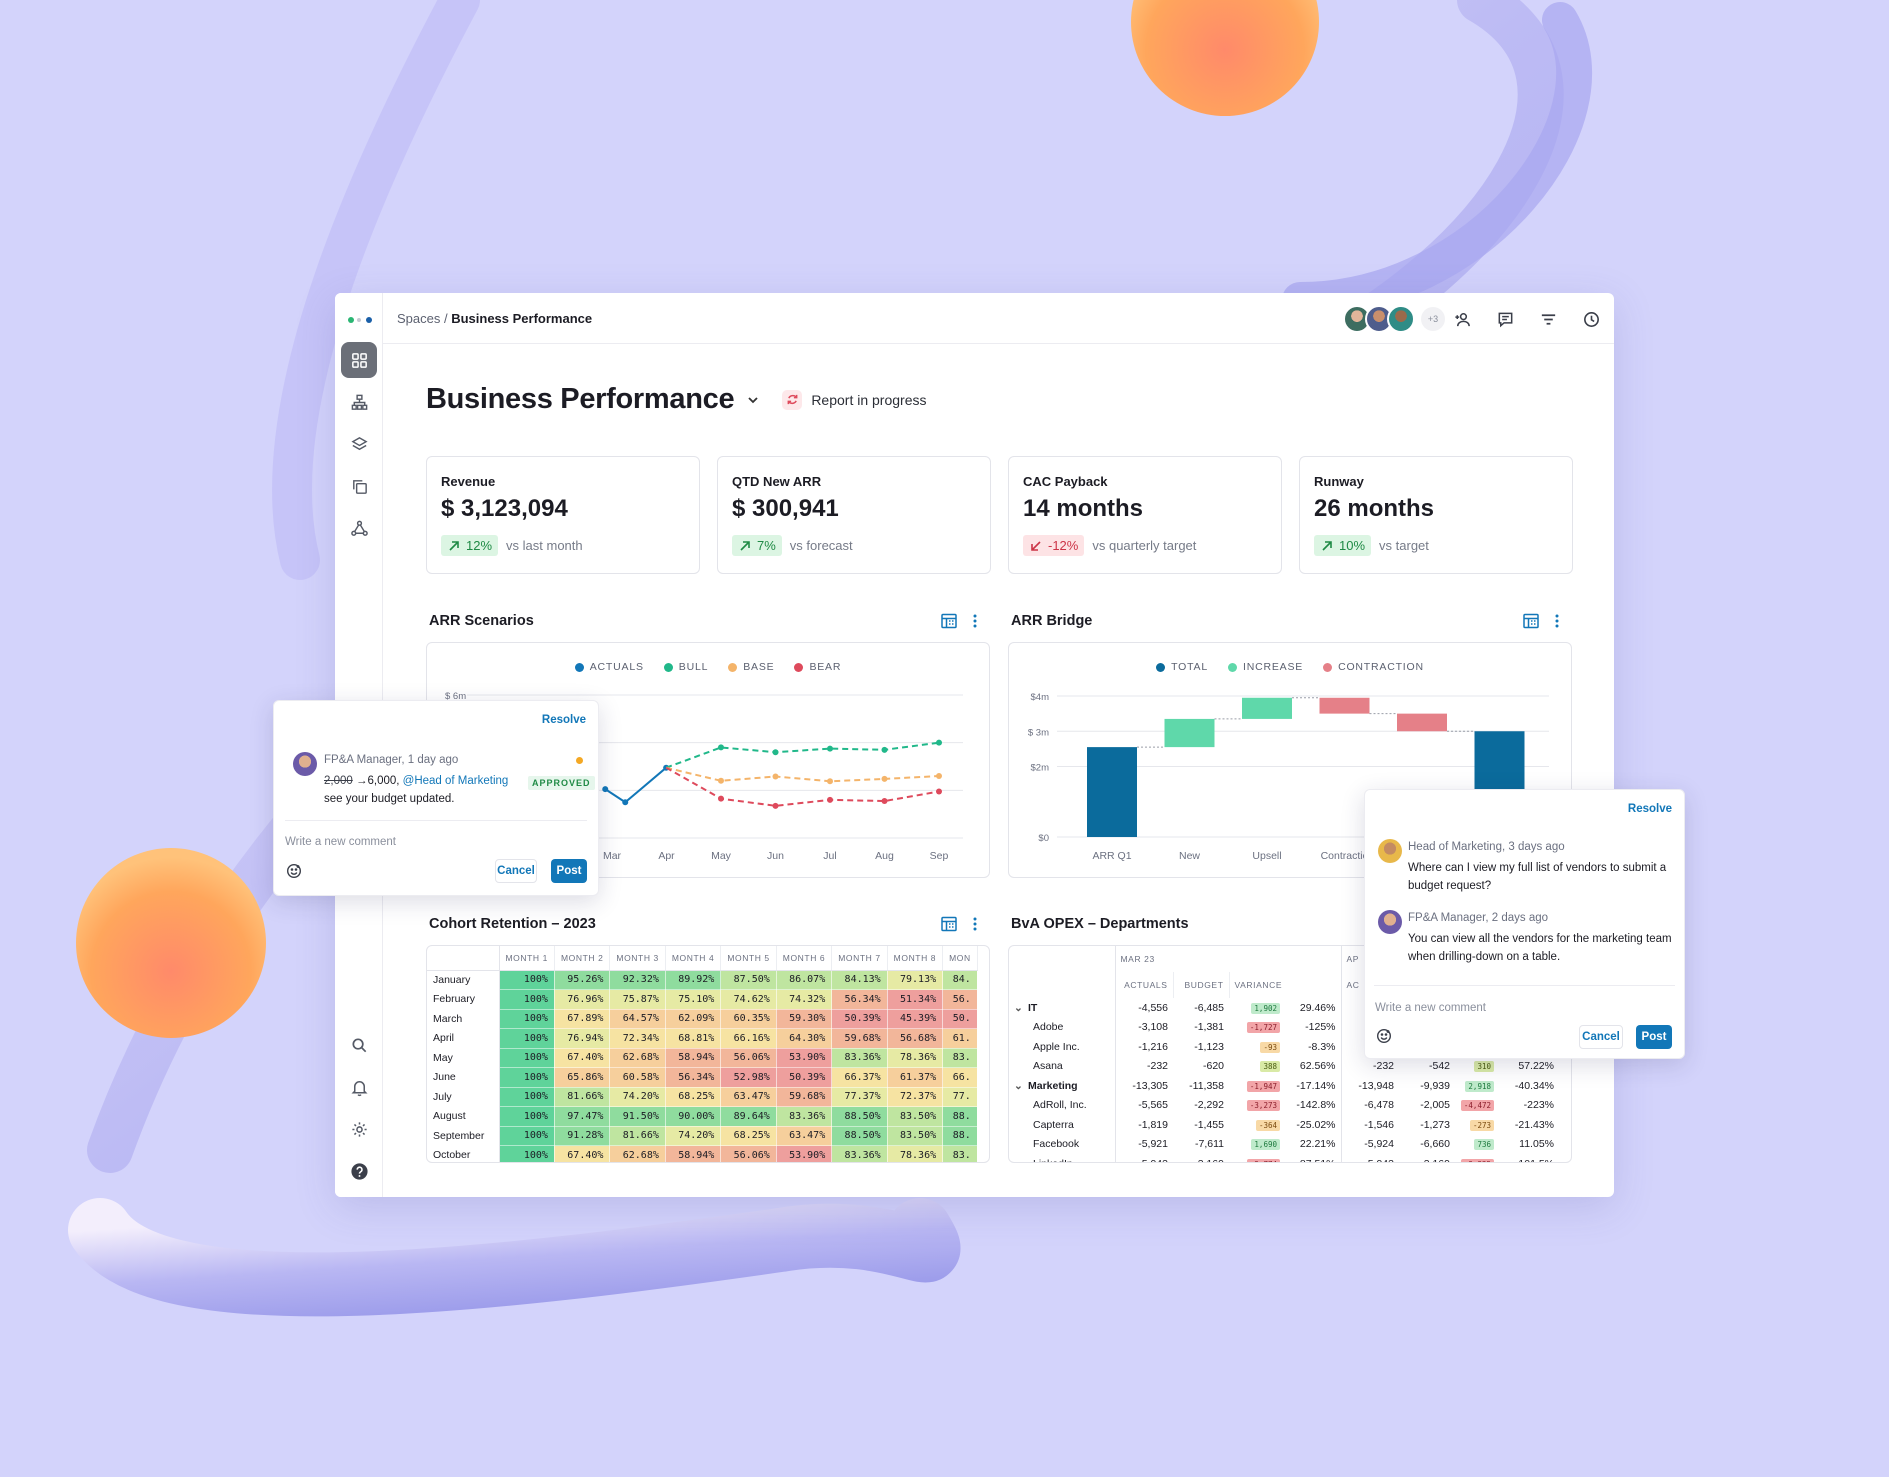  What do you see at coordinates (582, 1019) in the screenshot?
I see `table-cell: 67.89%` at bounding box center [582, 1019].